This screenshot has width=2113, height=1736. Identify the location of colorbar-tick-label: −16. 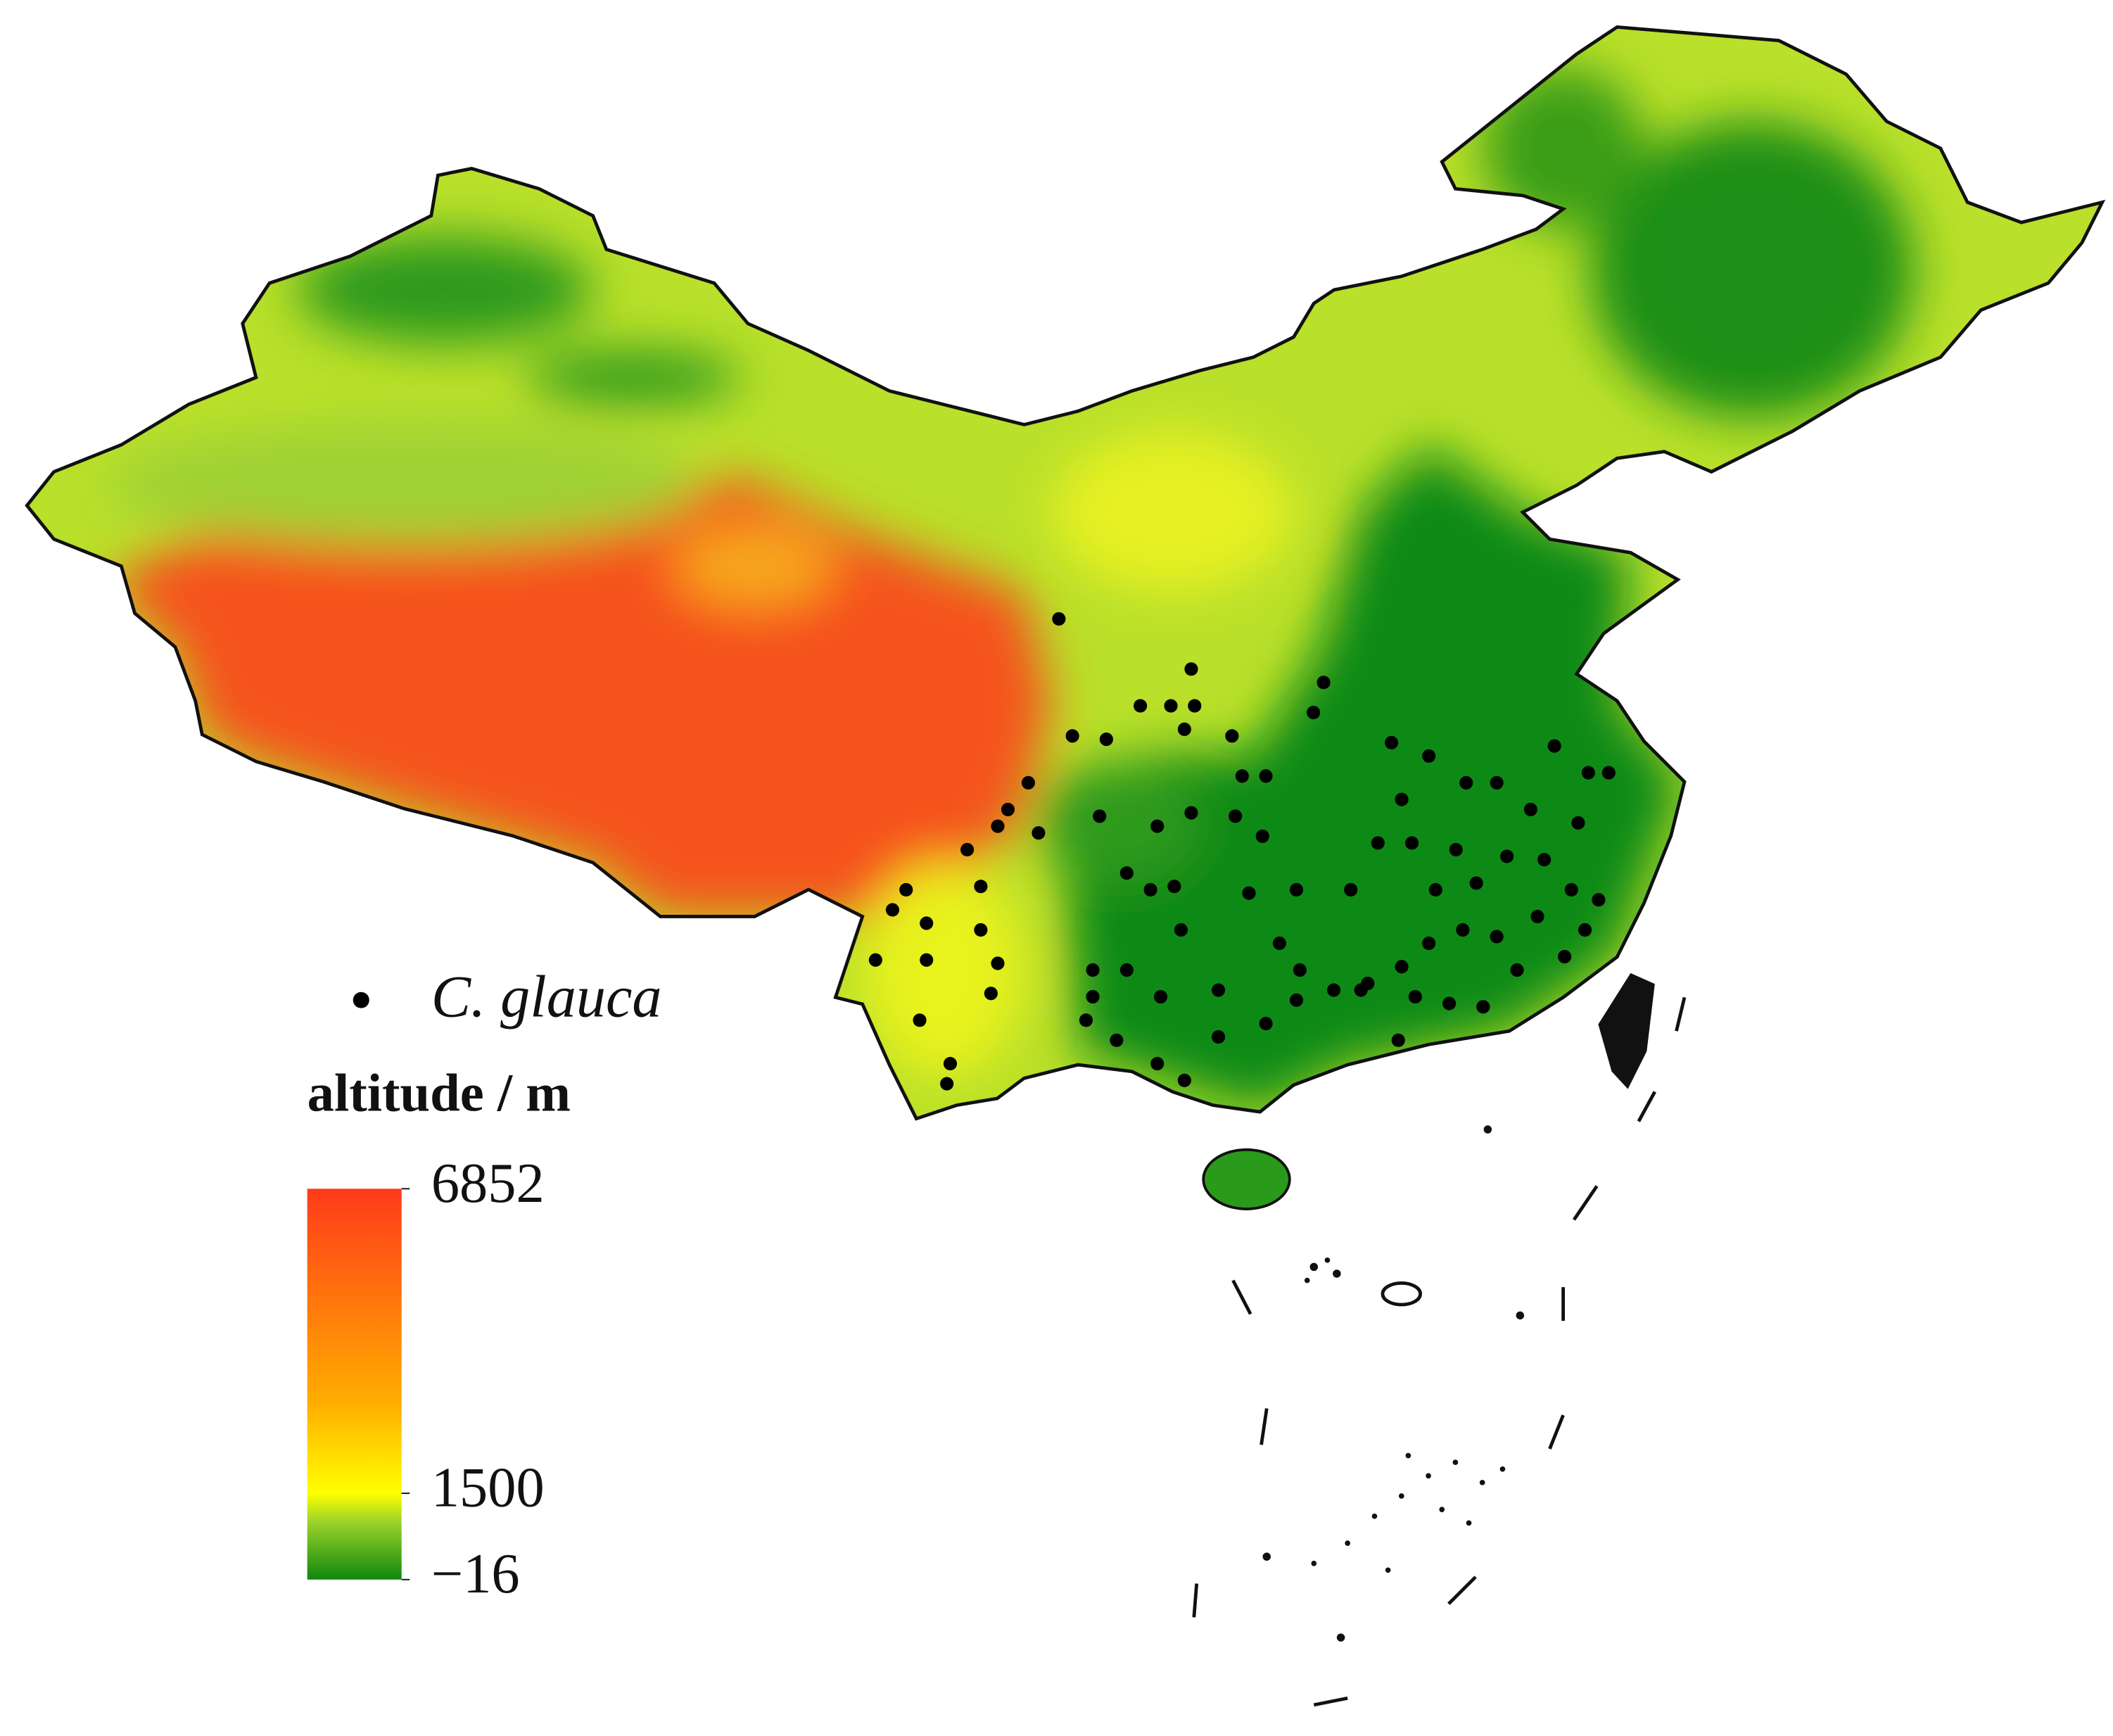
(476, 1574).